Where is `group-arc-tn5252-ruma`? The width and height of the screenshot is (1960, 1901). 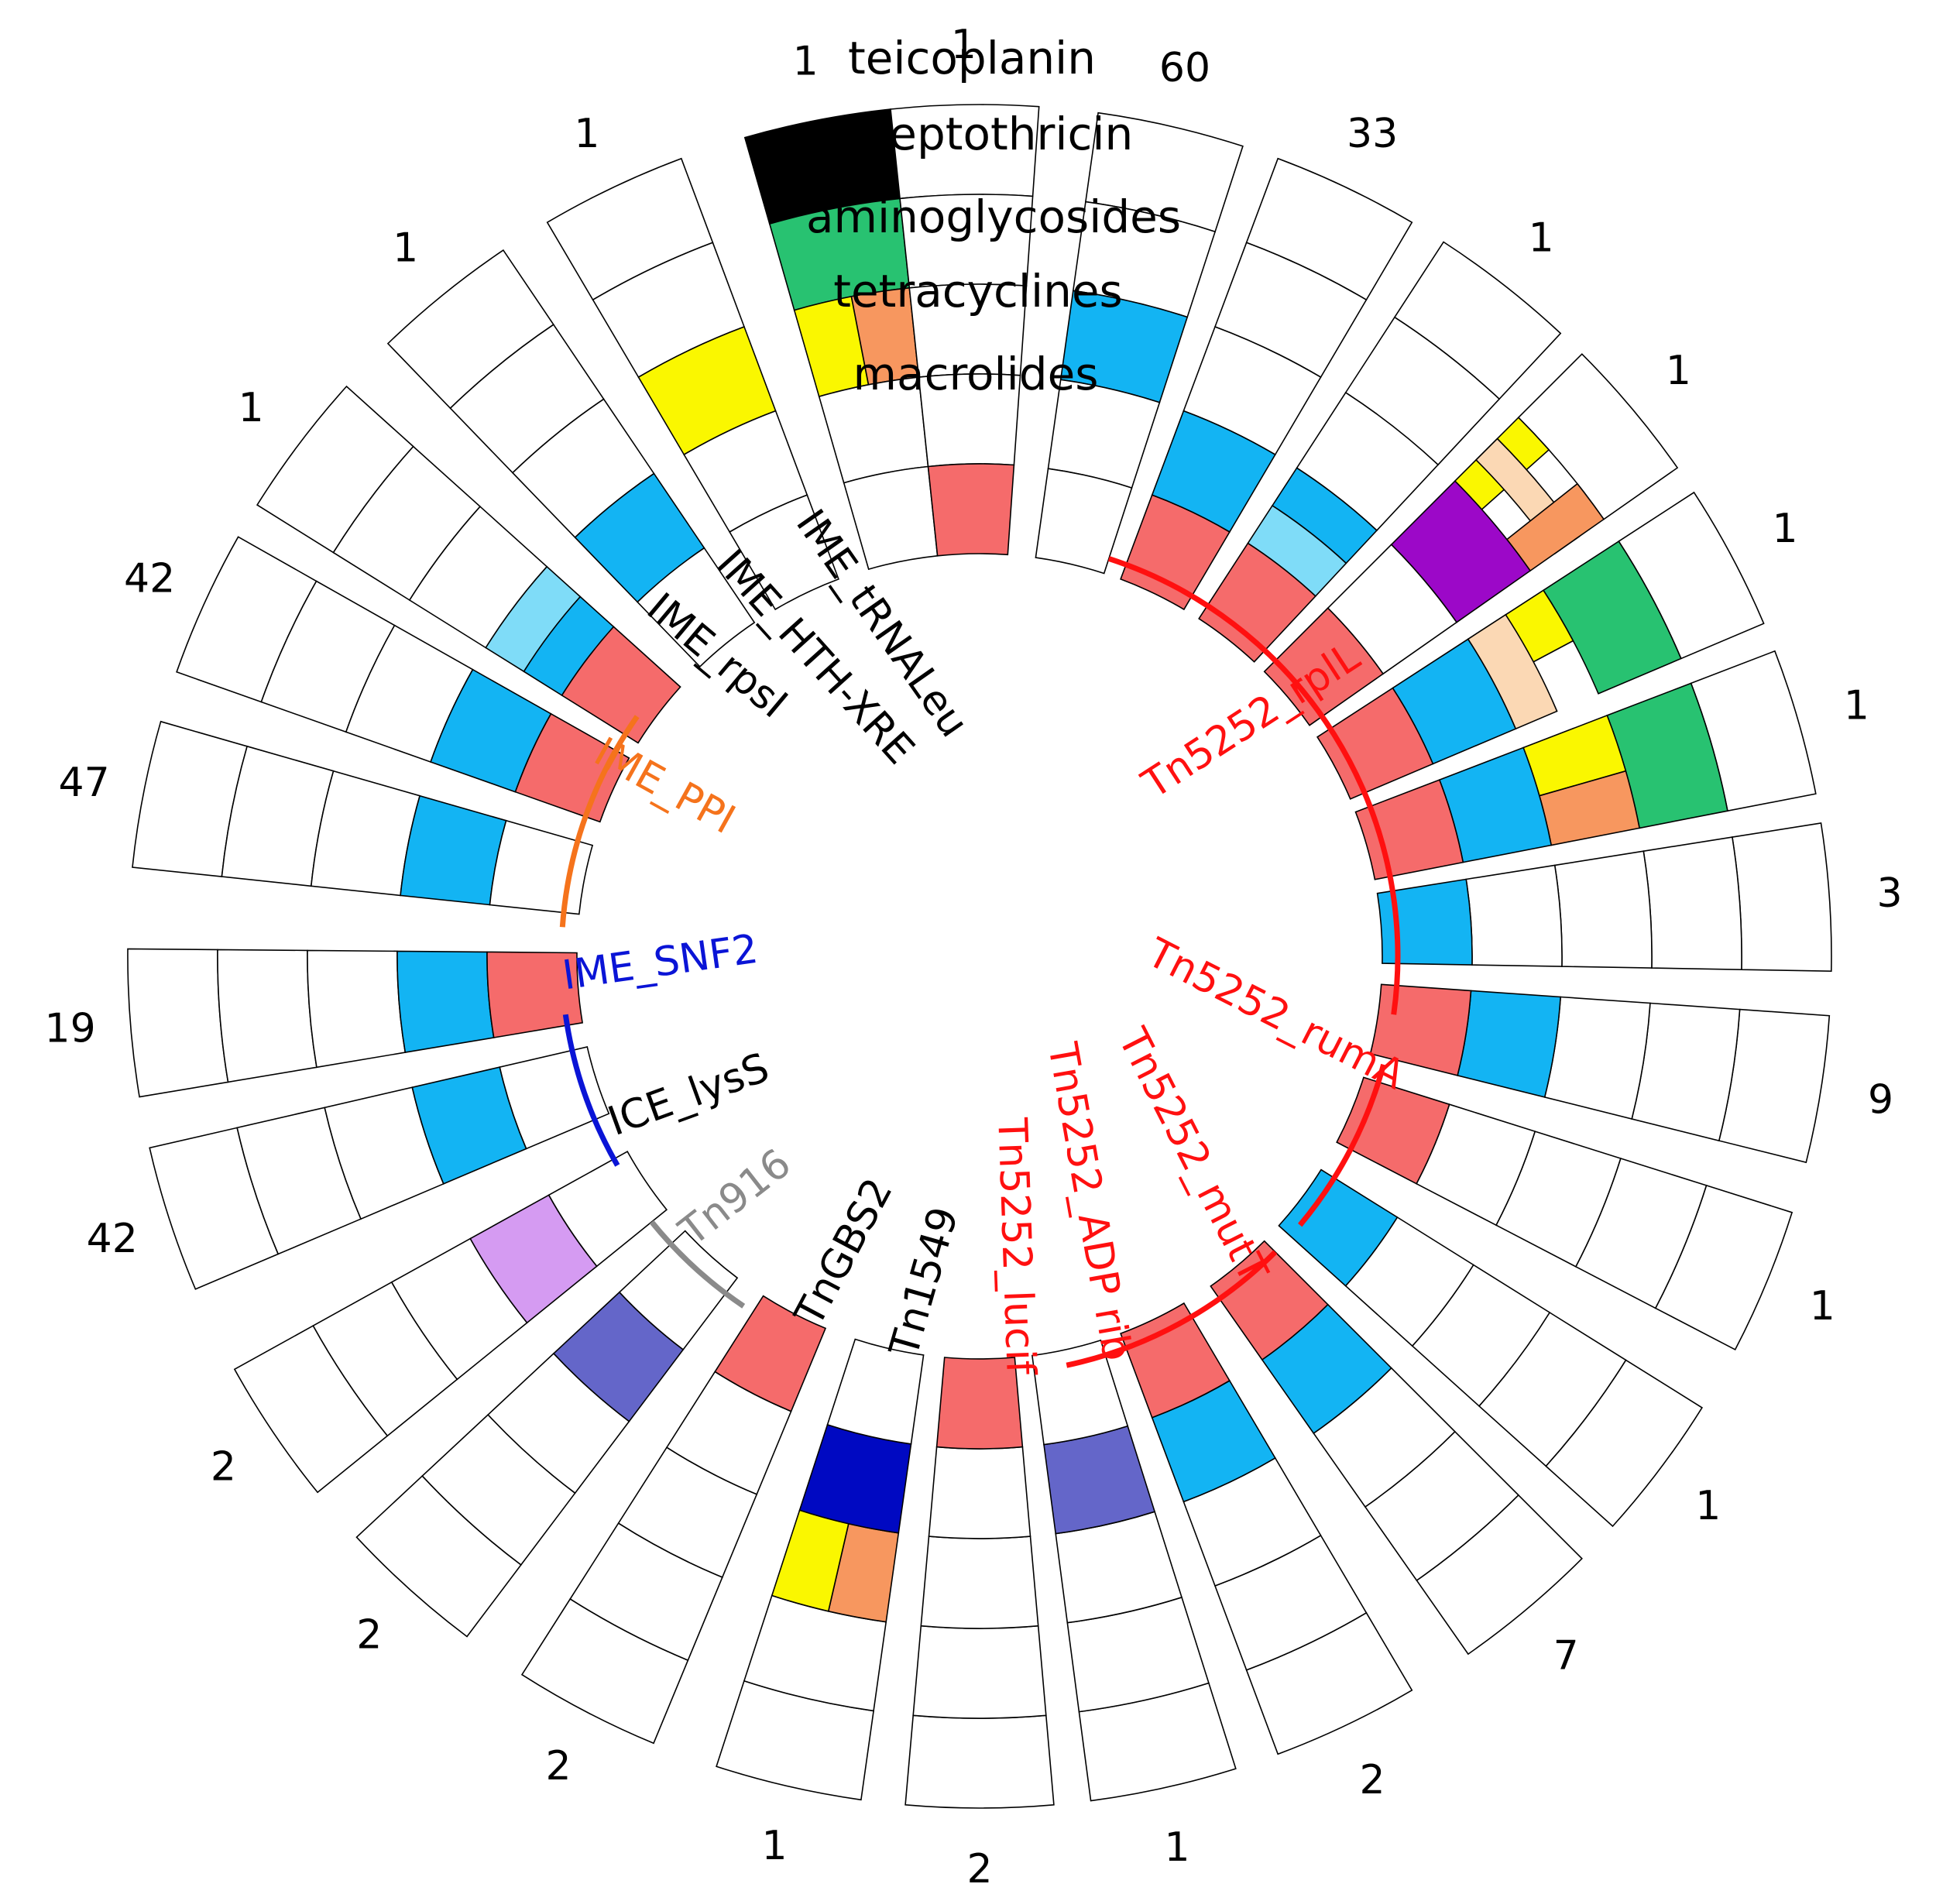
group-arc-tn5252-ruma is located at coordinates (1342, 1145).